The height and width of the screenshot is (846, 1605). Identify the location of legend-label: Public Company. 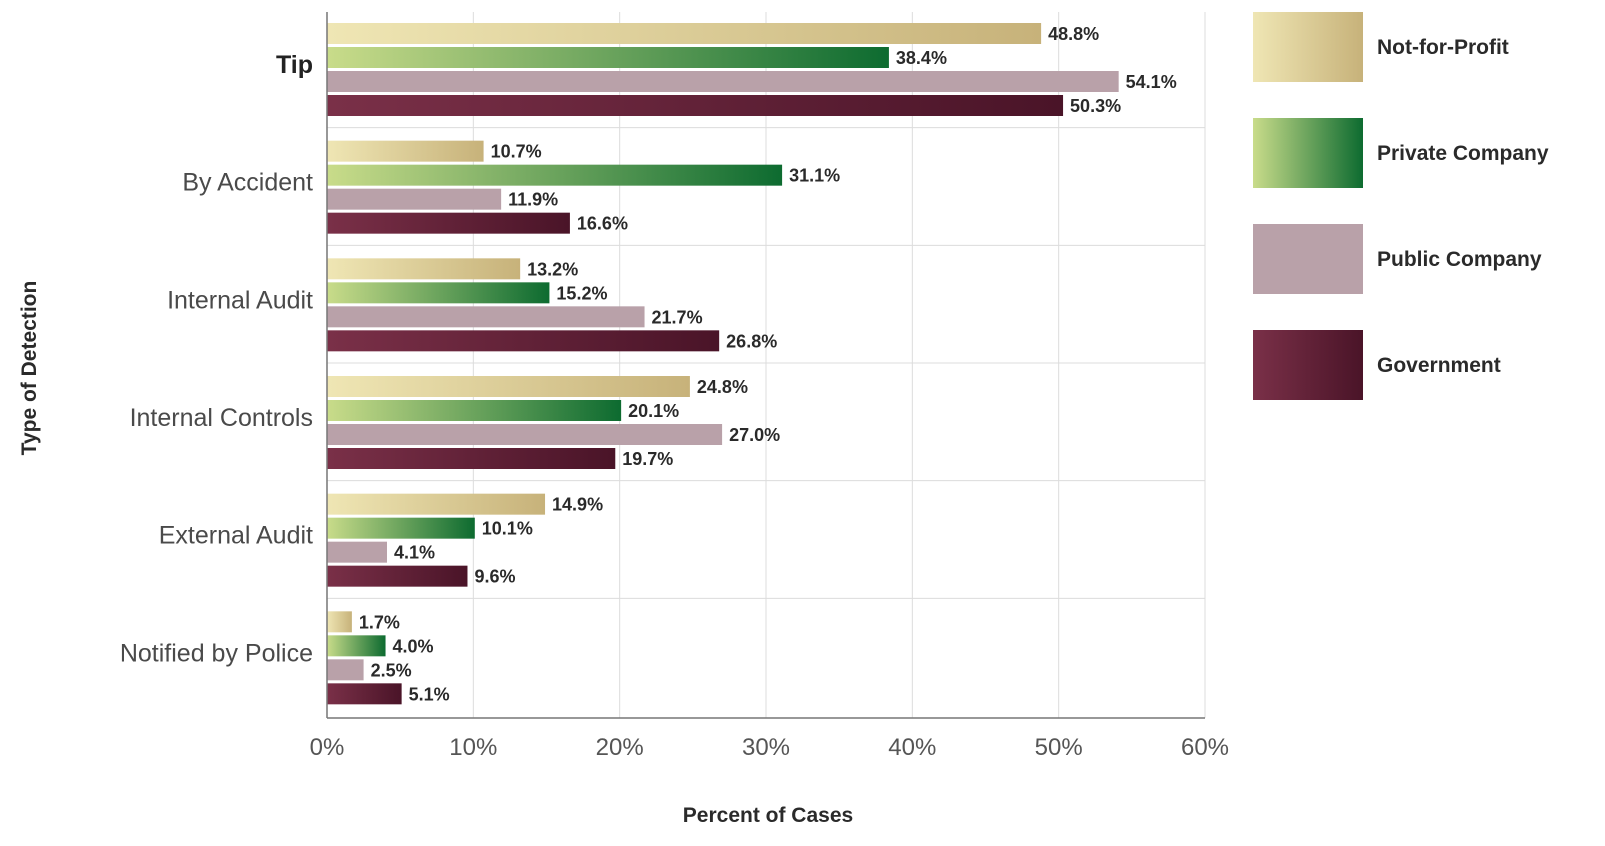
(1459, 259).